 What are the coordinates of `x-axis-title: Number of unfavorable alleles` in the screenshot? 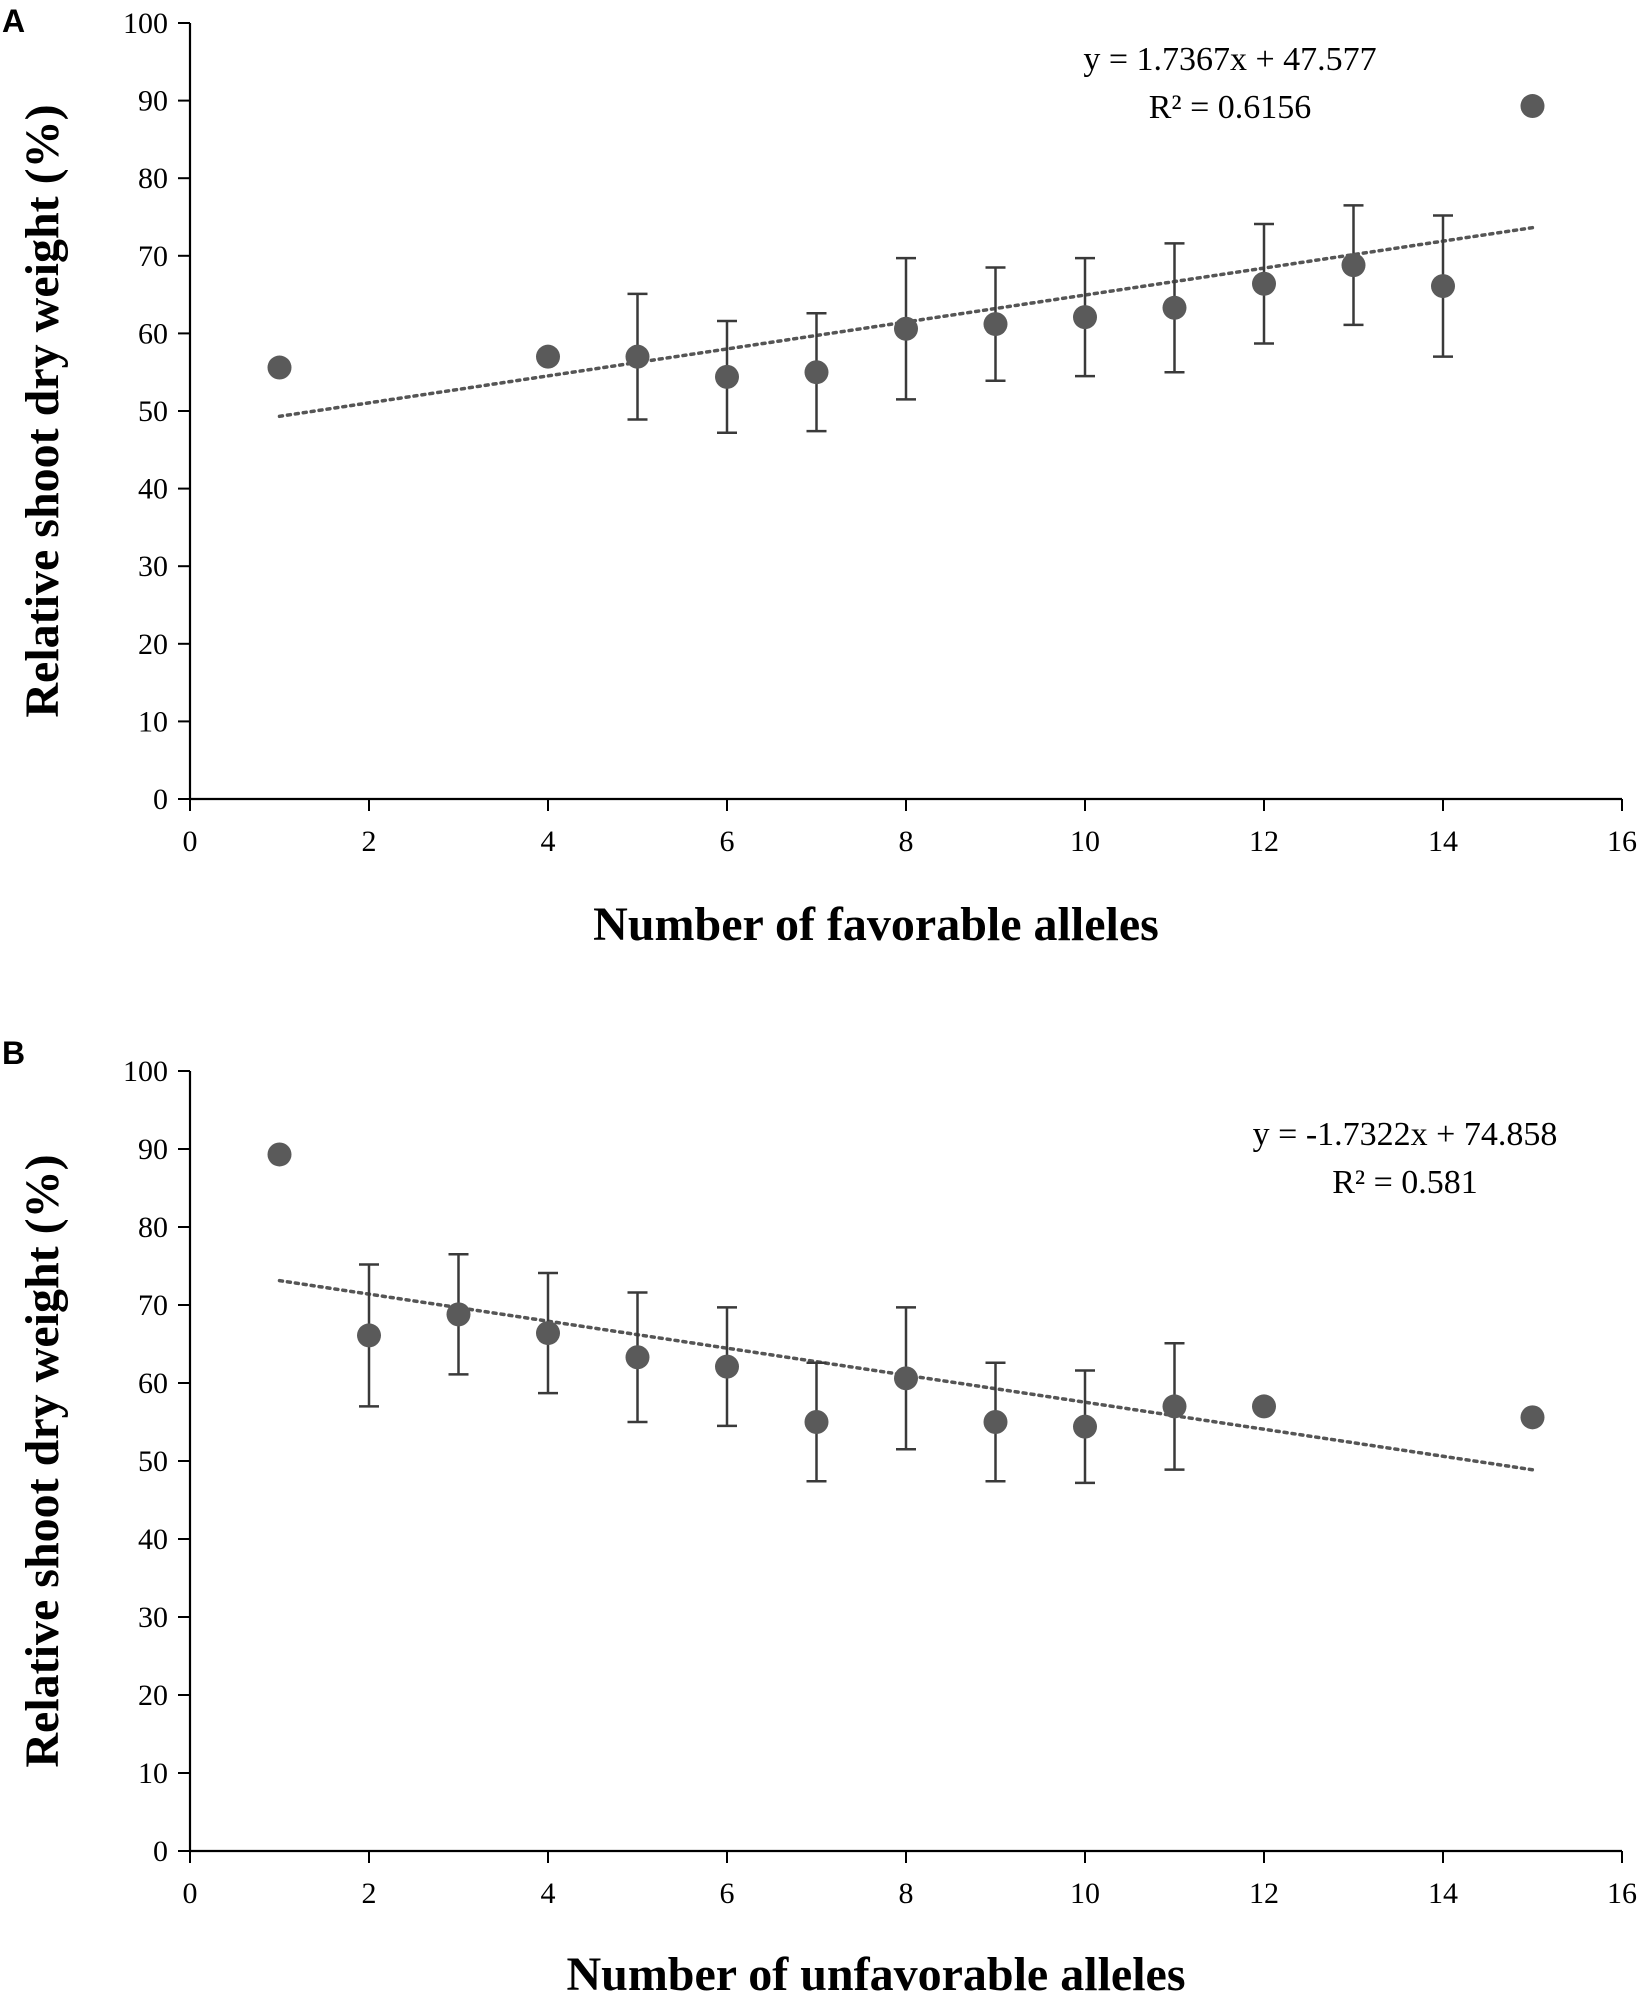 It's located at (875, 1974).